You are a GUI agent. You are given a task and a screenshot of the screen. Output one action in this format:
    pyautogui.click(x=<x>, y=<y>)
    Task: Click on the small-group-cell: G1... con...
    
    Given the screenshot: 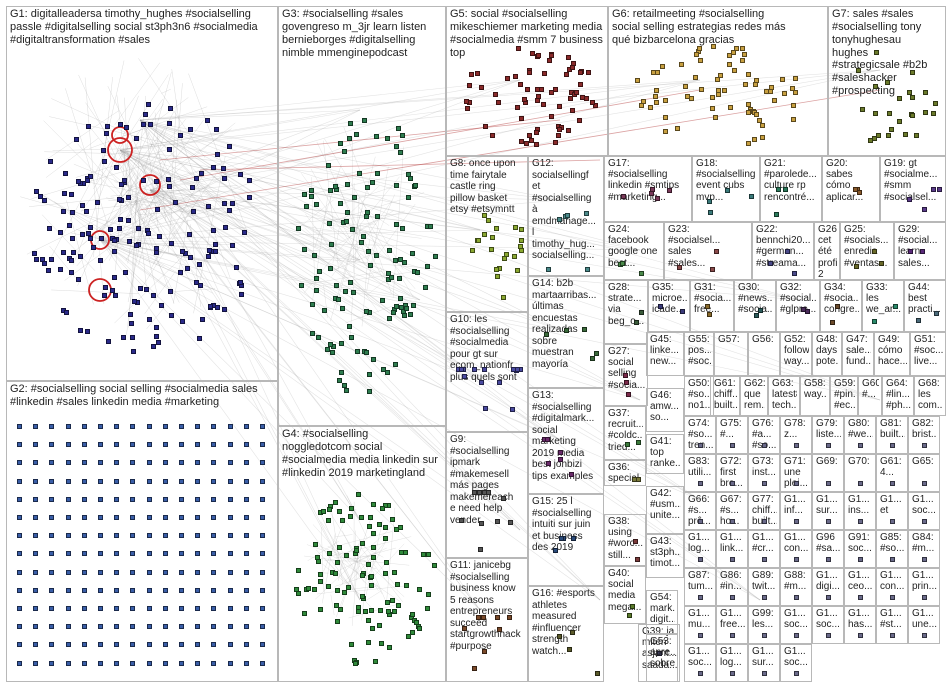 What is the action you would take?
    pyautogui.click(x=796, y=549)
    